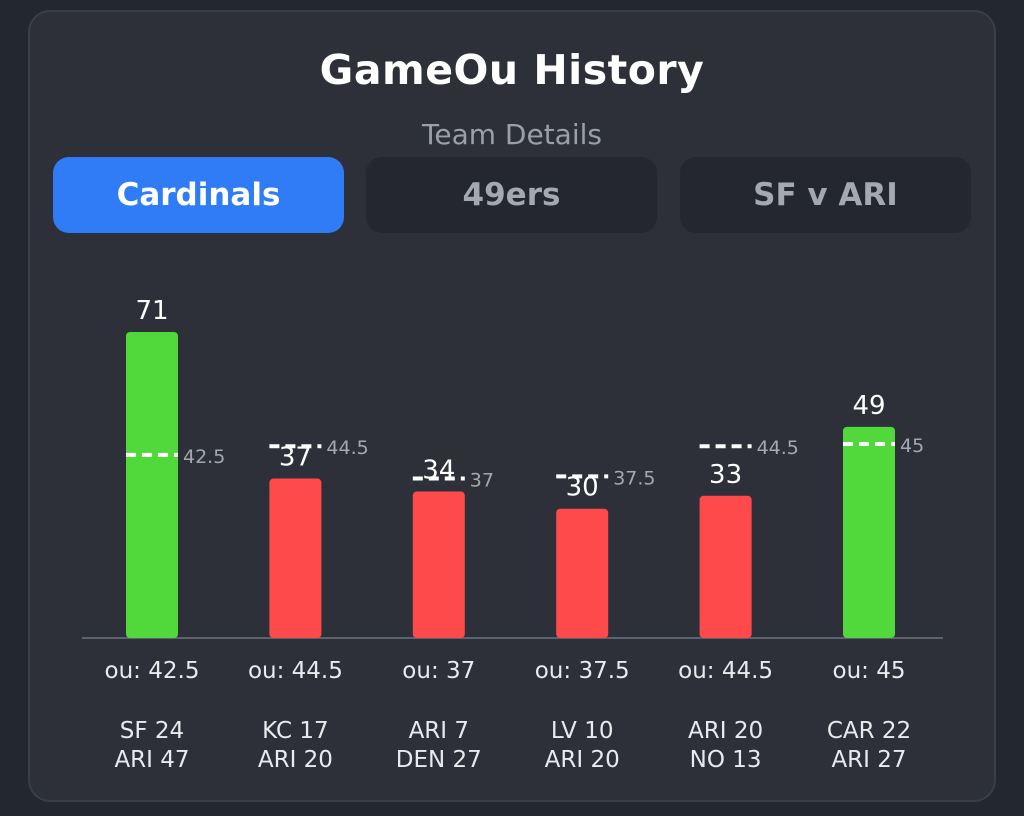  What do you see at coordinates (869, 671) in the screenshot?
I see `ou-tick-label: ou: 45` at bounding box center [869, 671].